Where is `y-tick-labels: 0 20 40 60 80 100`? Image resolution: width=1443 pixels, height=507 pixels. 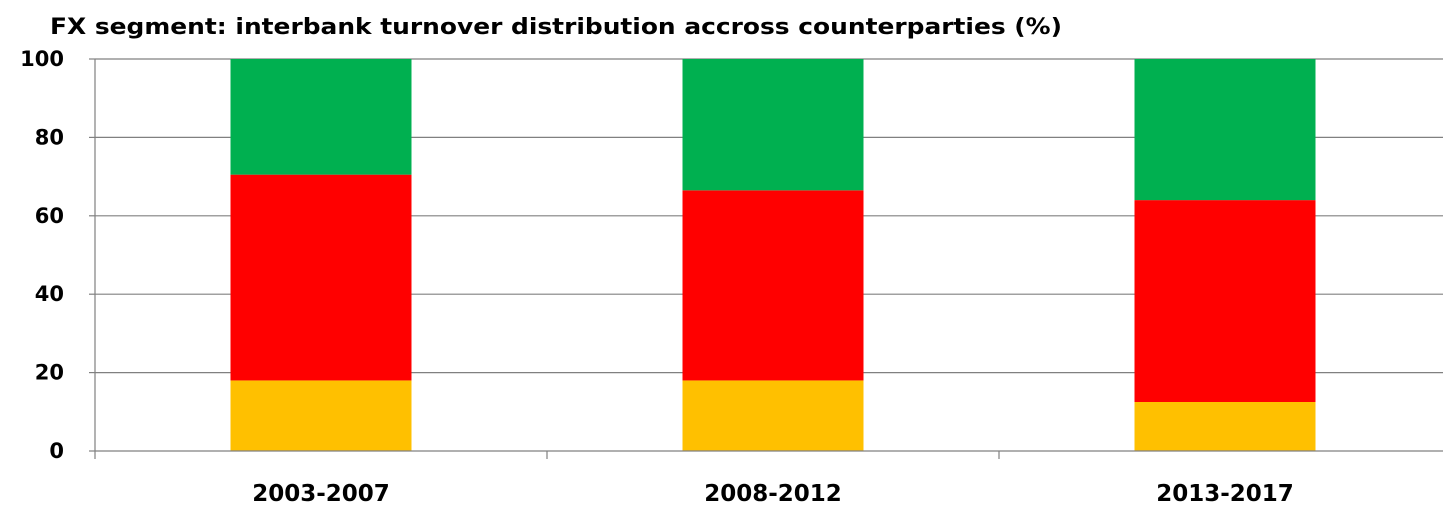
y-tick-labels: 0 20 40 60 80 100 is located at coordinates (42, 255).